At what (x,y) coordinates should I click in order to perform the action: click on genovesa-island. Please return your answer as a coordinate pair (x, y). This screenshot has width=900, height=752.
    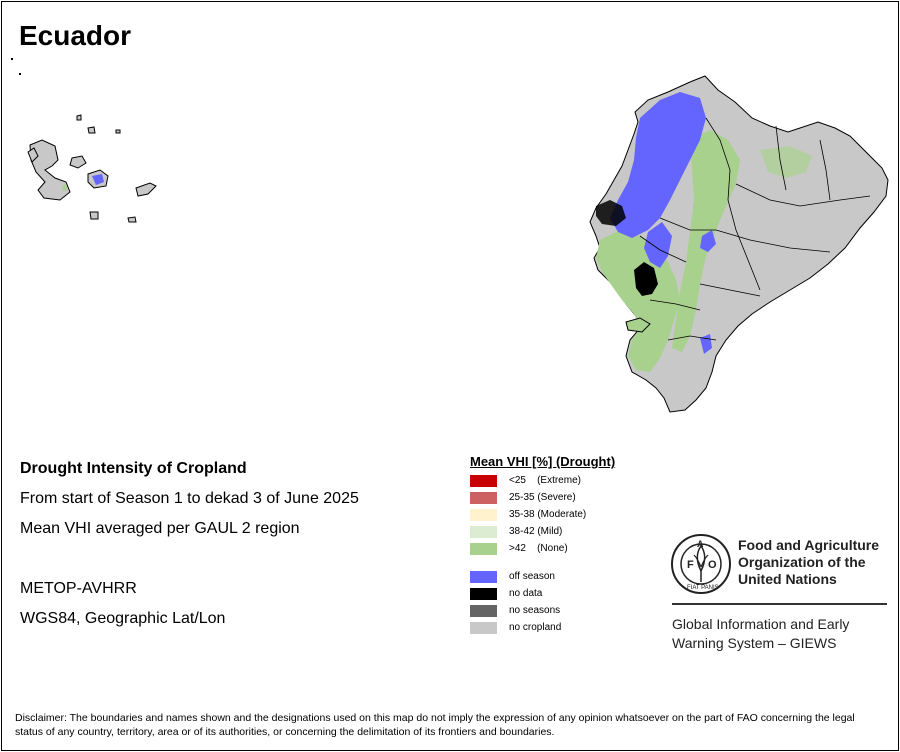
    Looking at the image, I should click on (118, 131).